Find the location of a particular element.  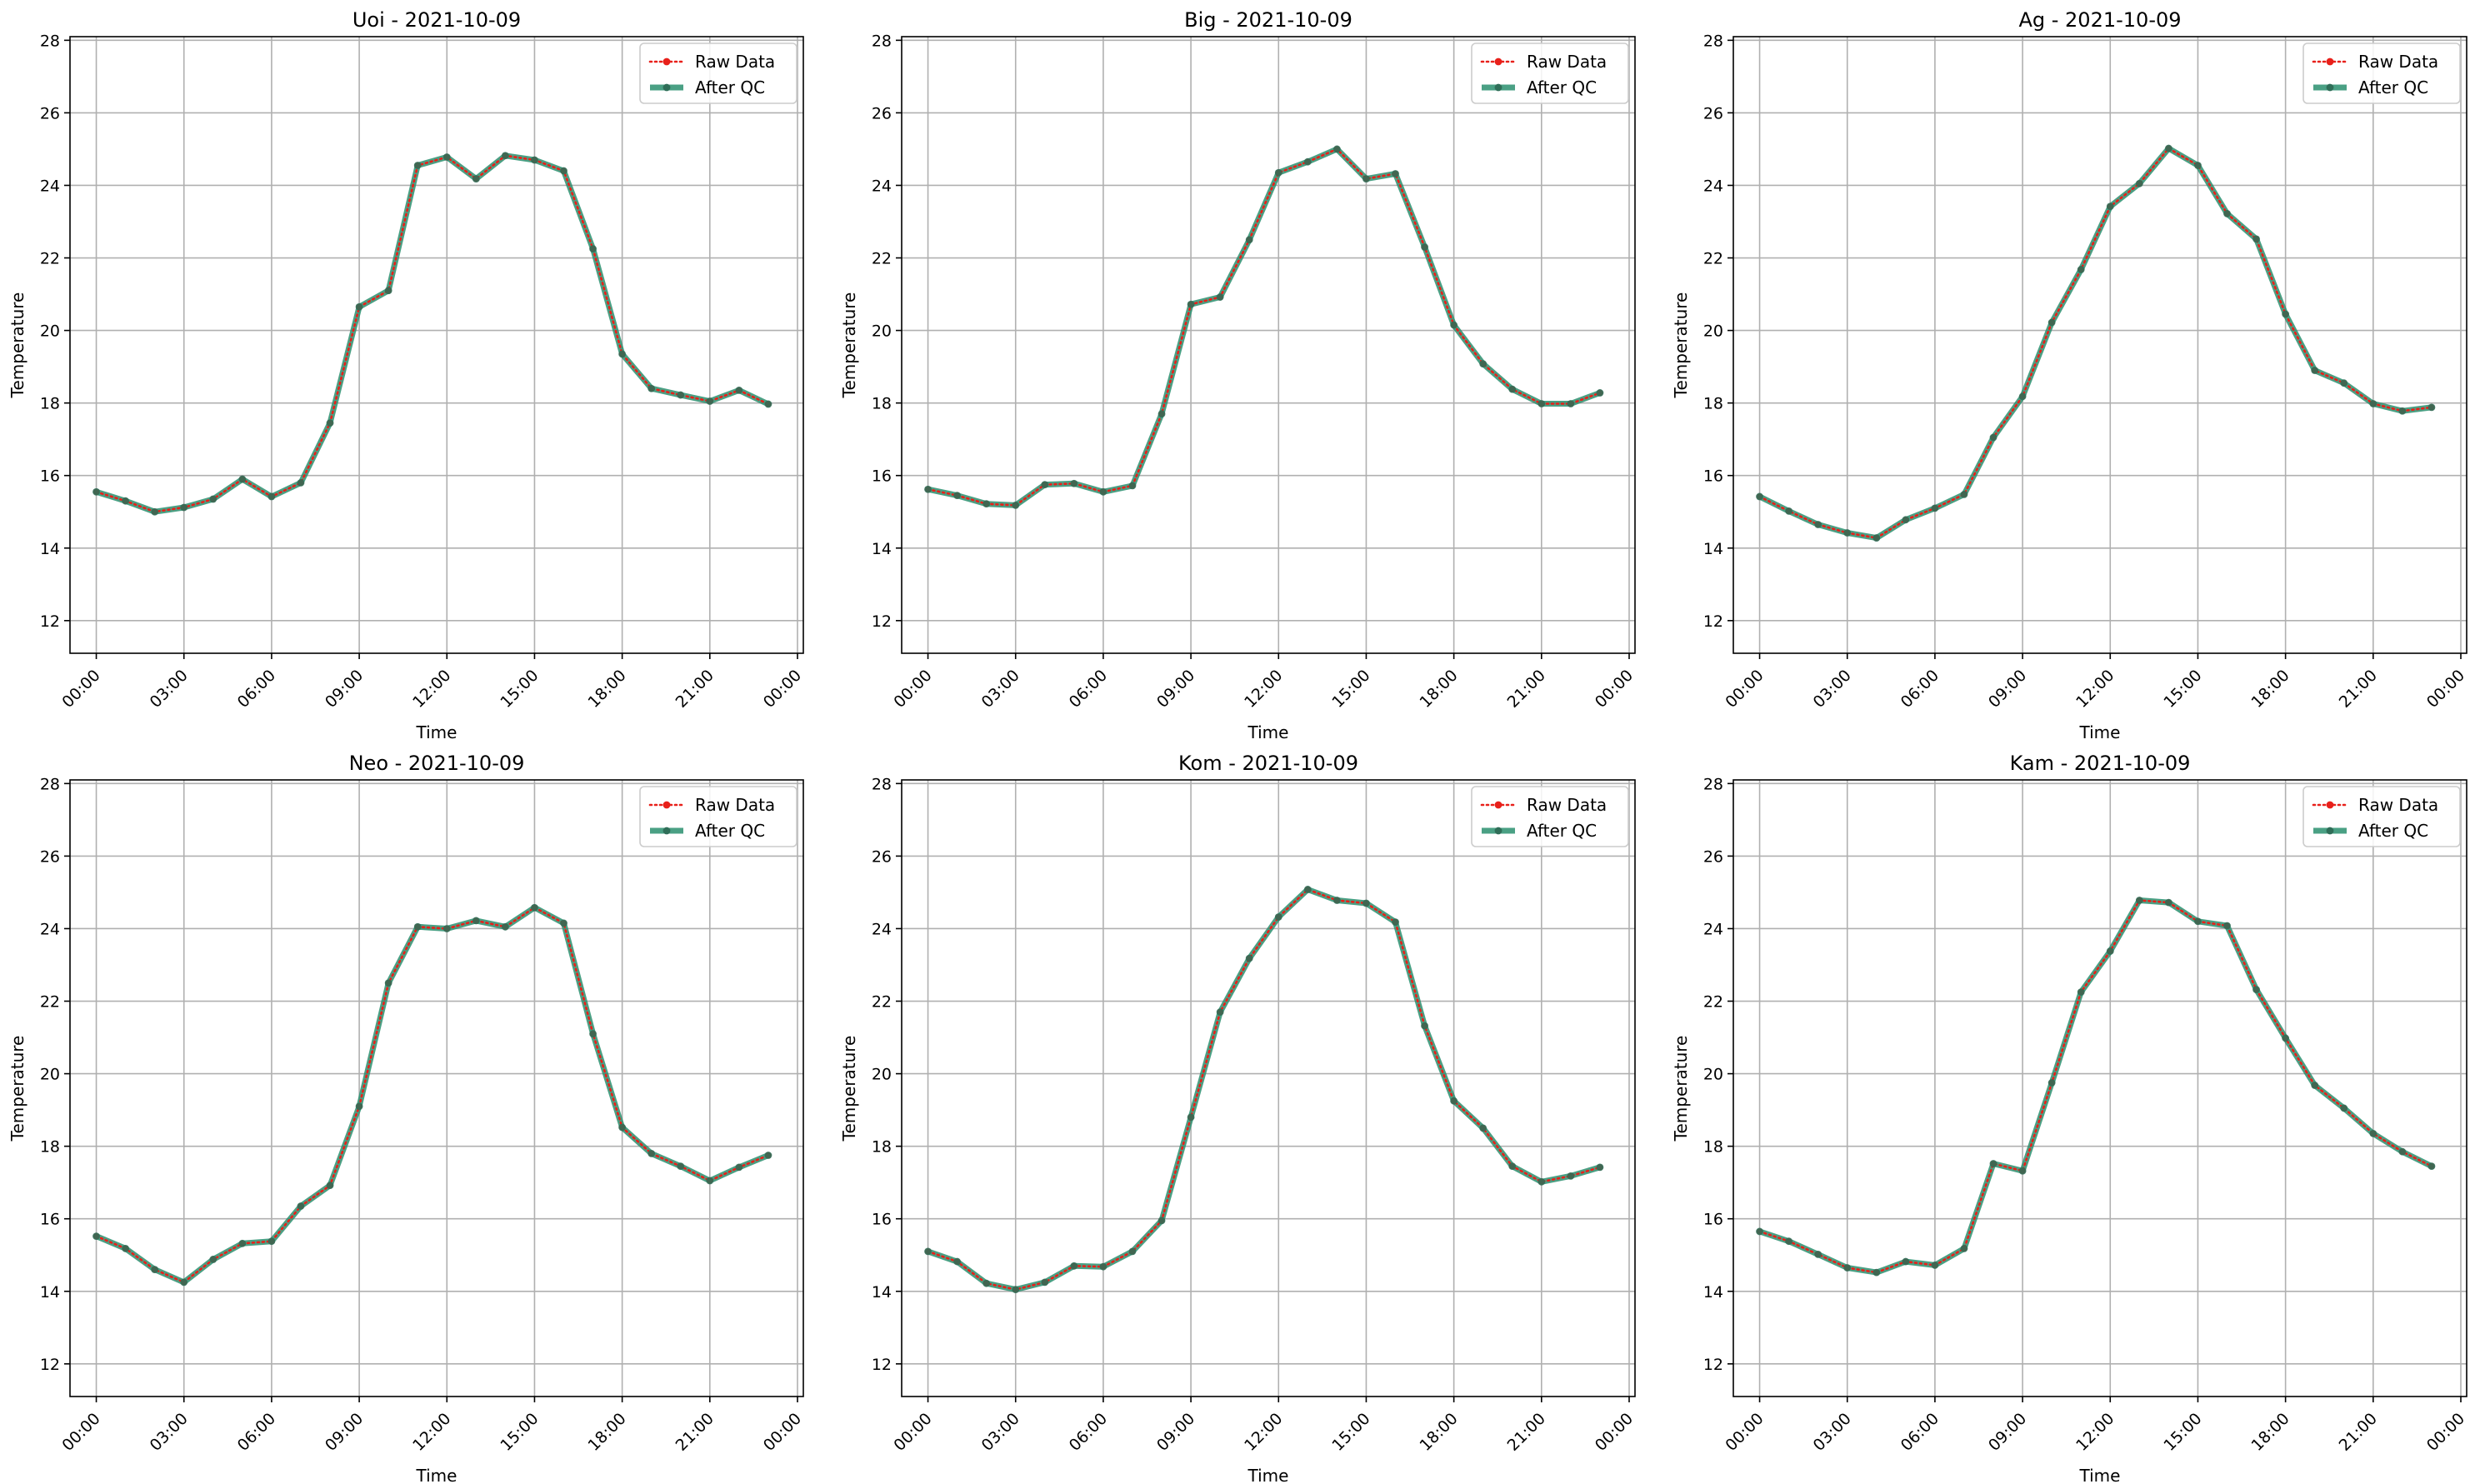

chart-title: Ag - 2021-10-09 is located at coordinates (2099, 20).